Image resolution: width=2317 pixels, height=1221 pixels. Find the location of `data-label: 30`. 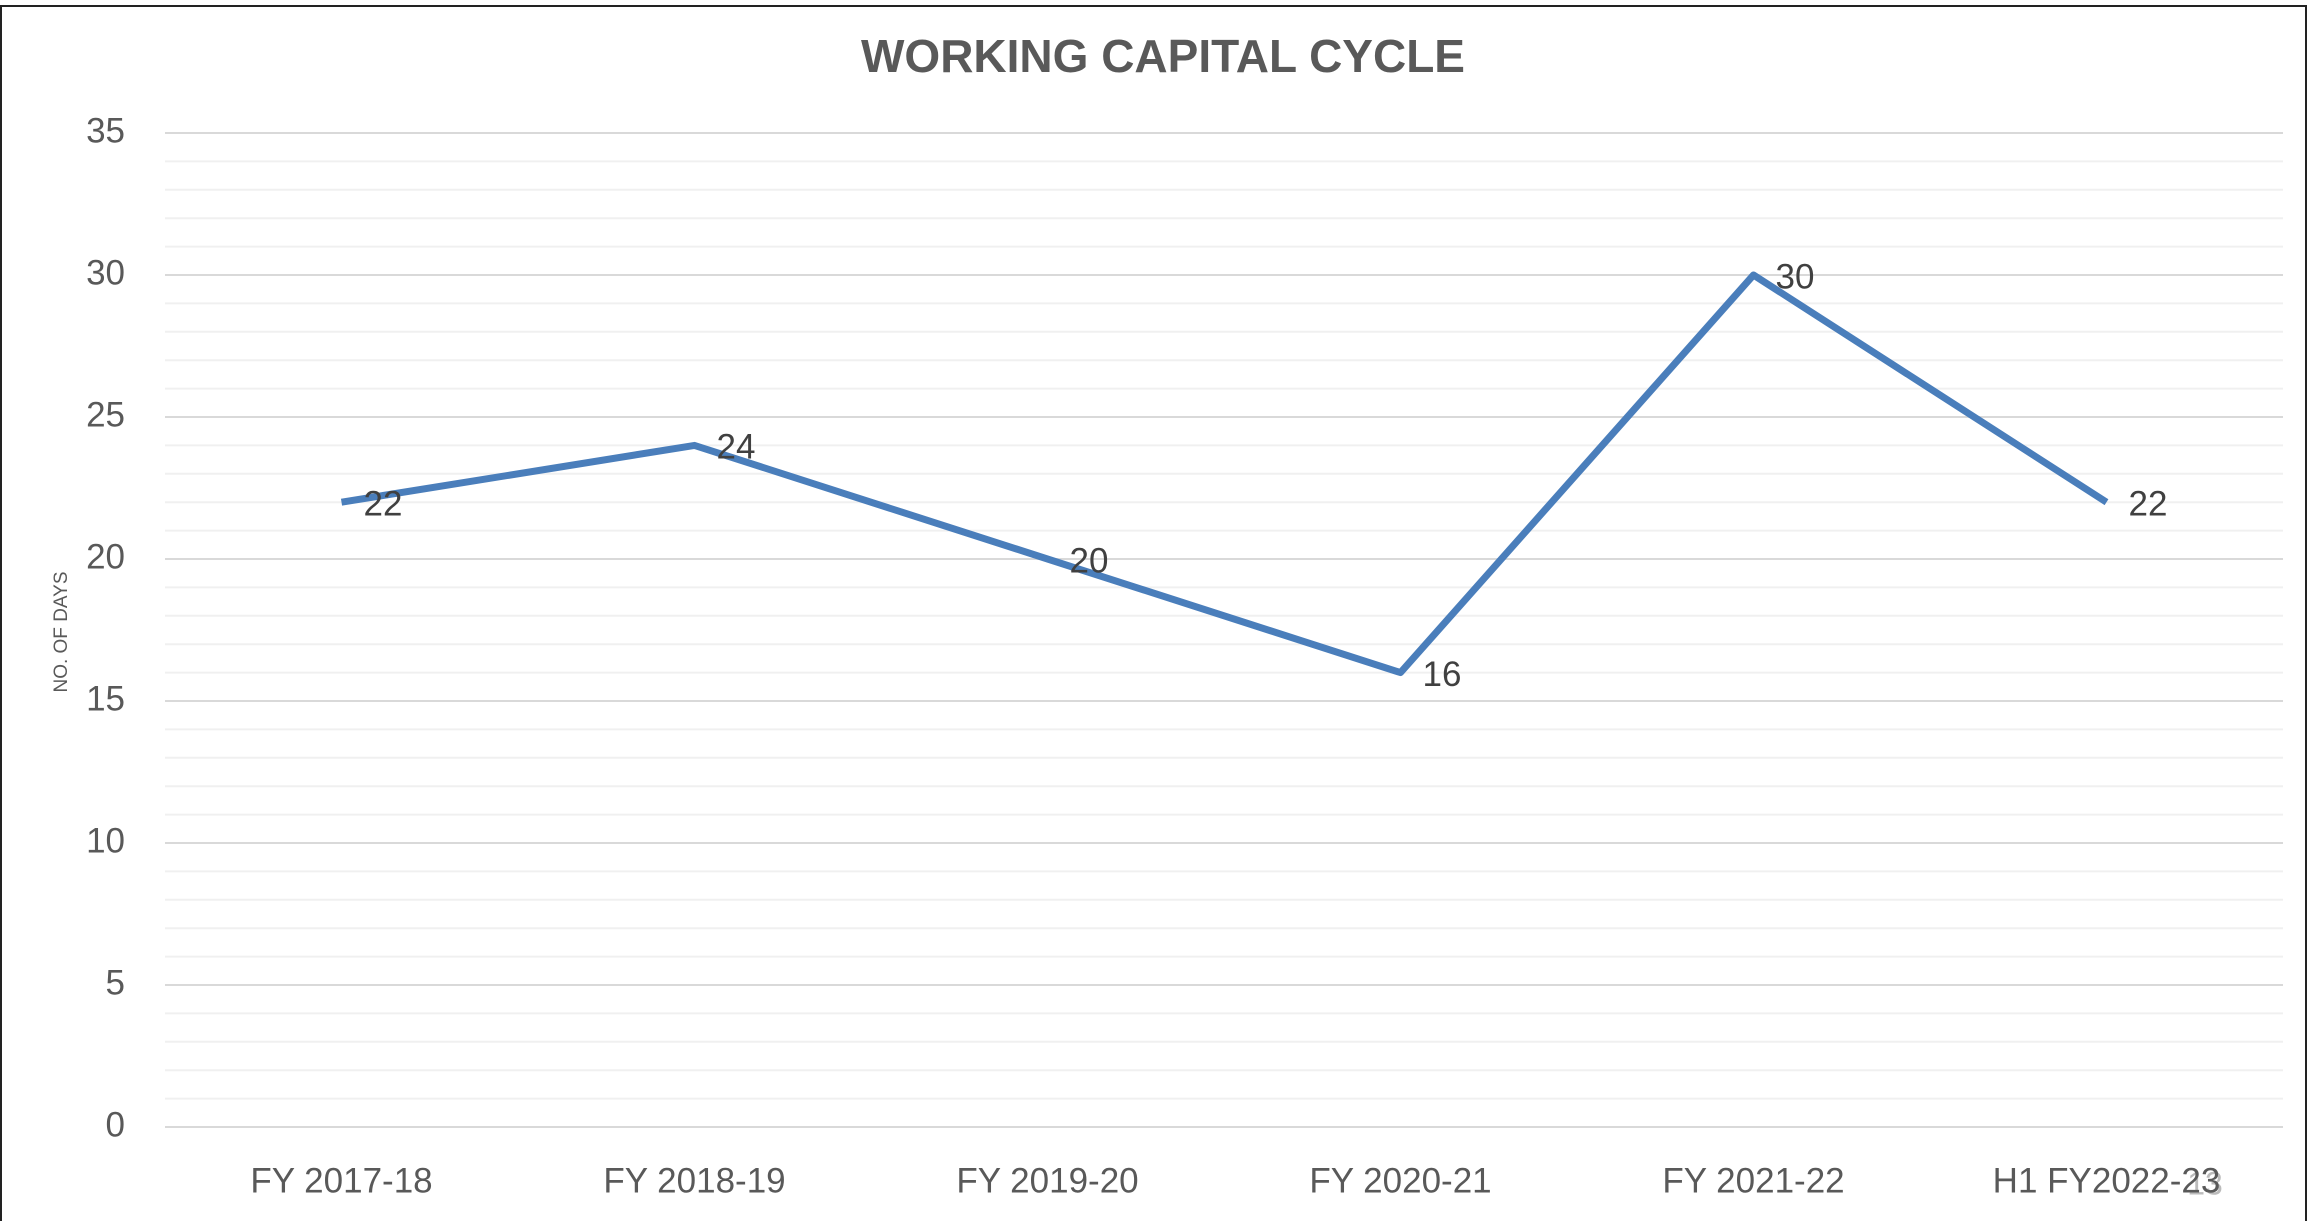

data-label: 30 is located at coordinates (1795, 276).